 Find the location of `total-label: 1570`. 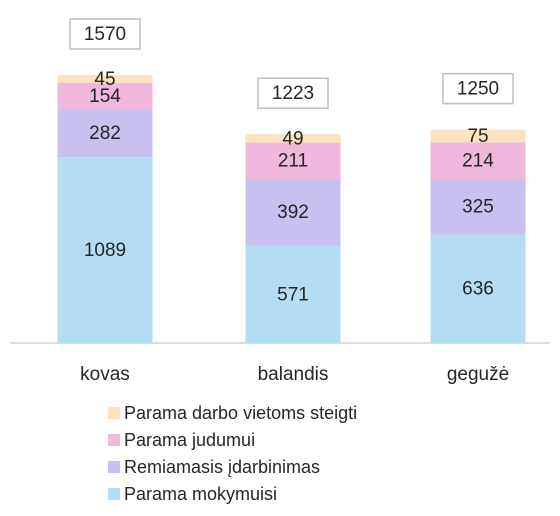

total-label: 1570 is located at coordinates (105, 34).